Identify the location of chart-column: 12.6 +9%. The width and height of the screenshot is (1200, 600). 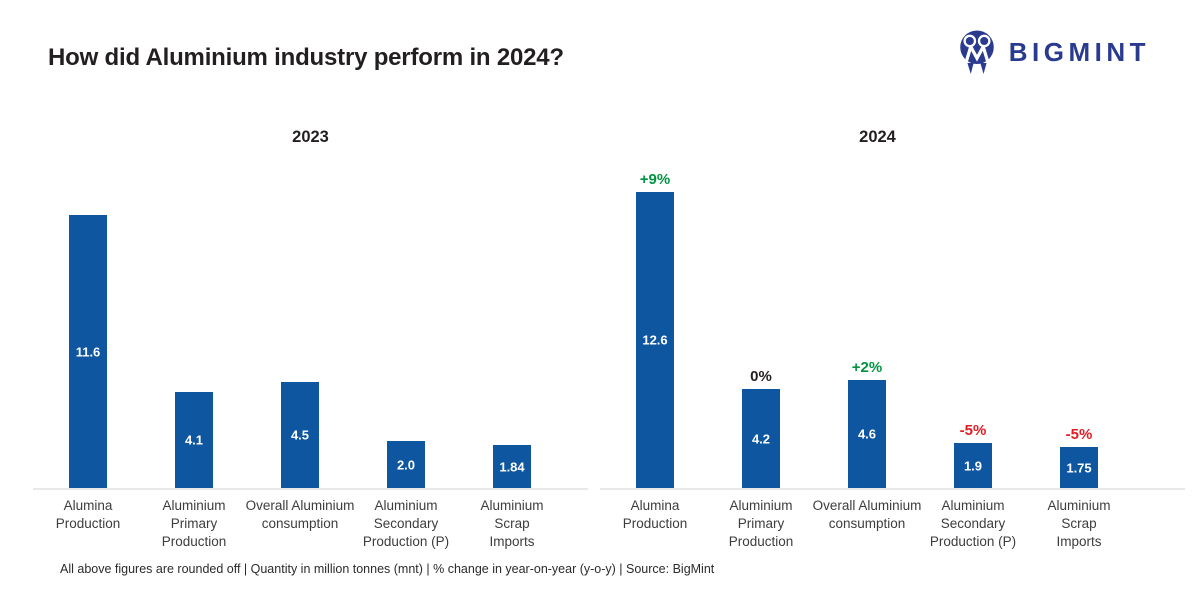
(655, 318).